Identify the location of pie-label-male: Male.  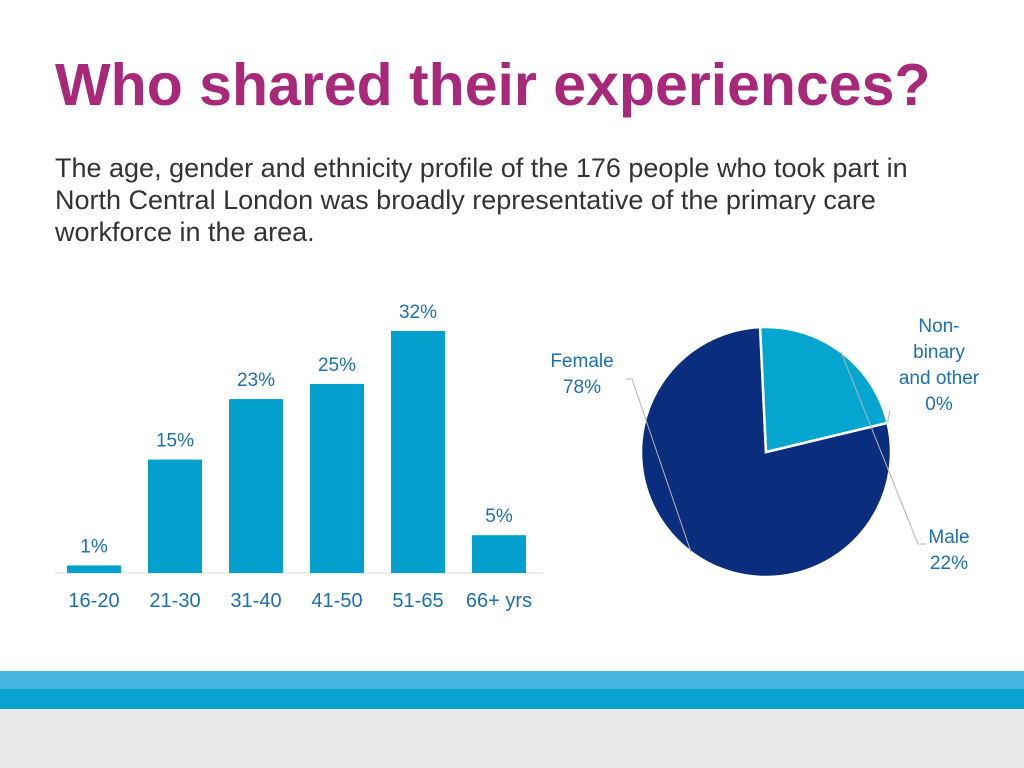
(948, 537).